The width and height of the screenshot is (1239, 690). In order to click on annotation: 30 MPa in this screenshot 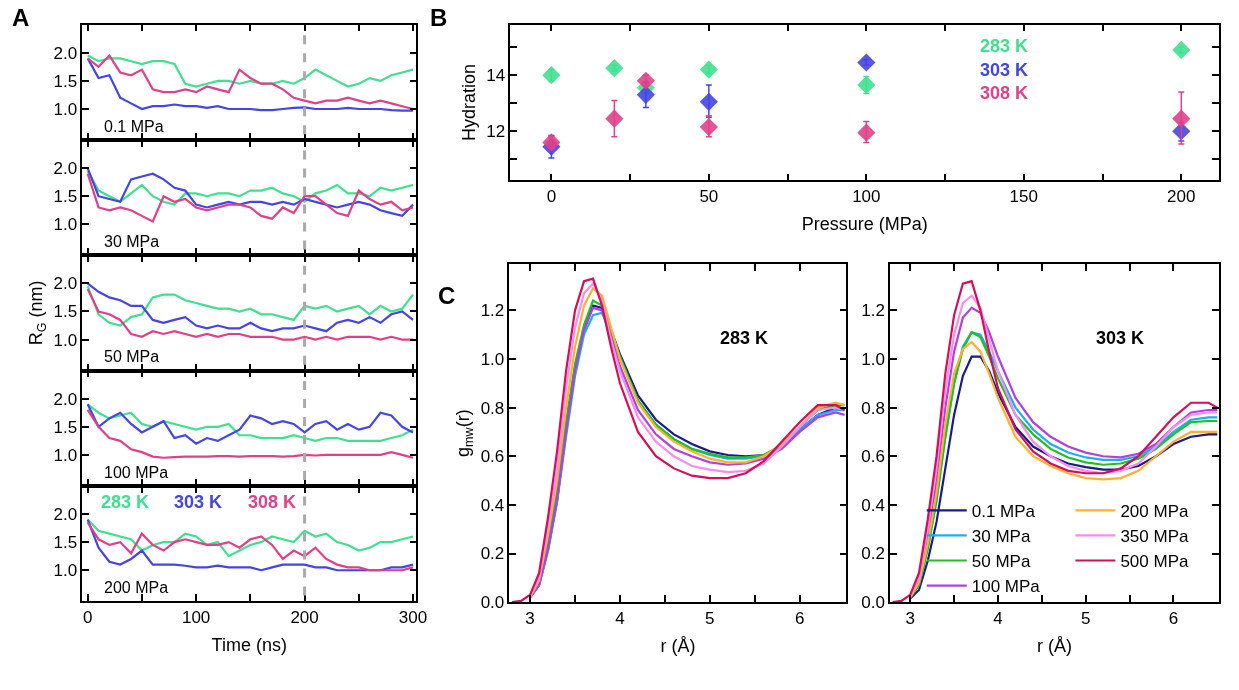, I will do `click(132, 241)`.